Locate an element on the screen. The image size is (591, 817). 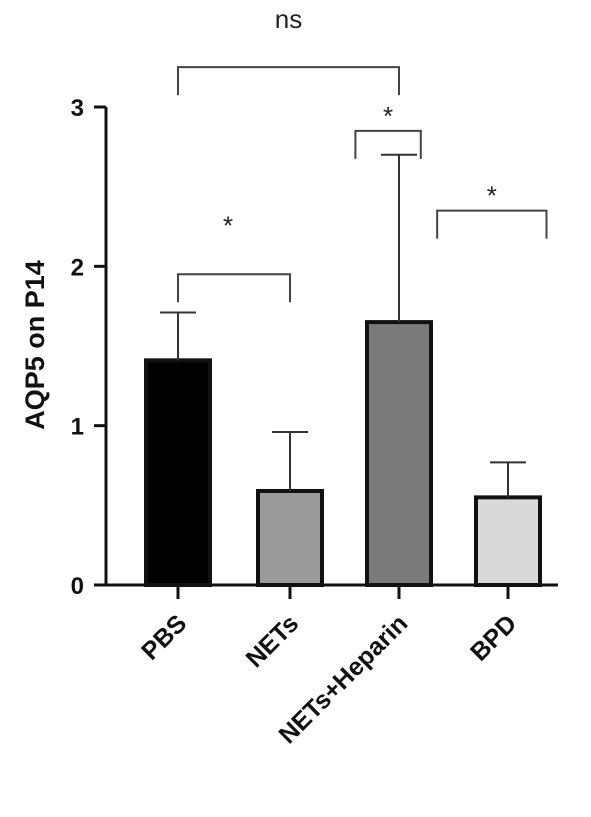
y-tick-label: 0 is located at coordinates (77, 586).